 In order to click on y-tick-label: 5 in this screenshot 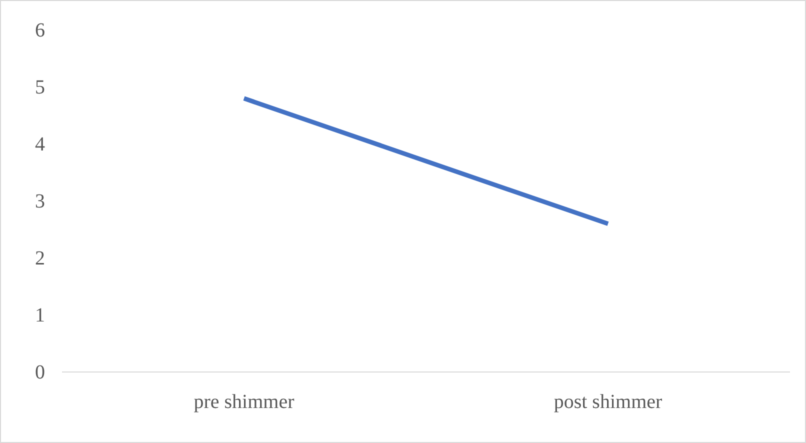, I will do `click(40, 87)`.